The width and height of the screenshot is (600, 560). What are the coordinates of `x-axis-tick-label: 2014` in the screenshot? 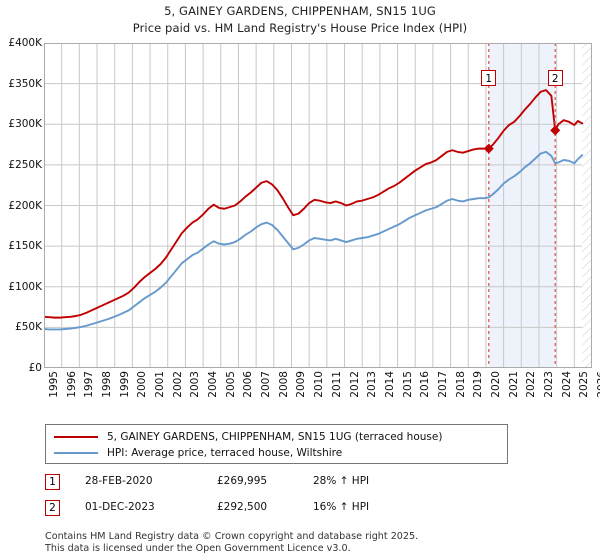 It's located at (389, 384).